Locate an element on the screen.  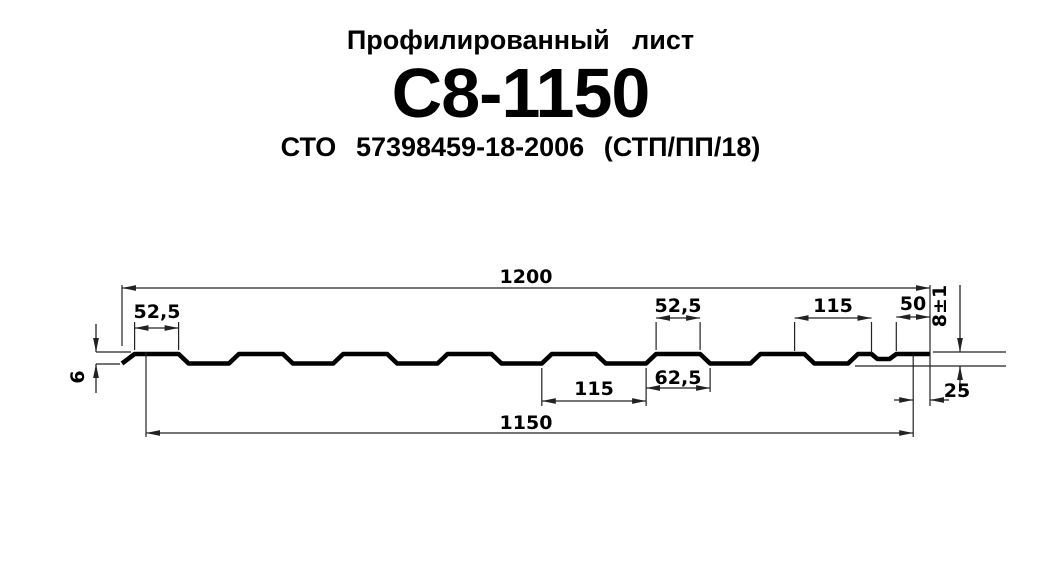
dim-label-overlap: 25 is located at coordinates (957, 391).